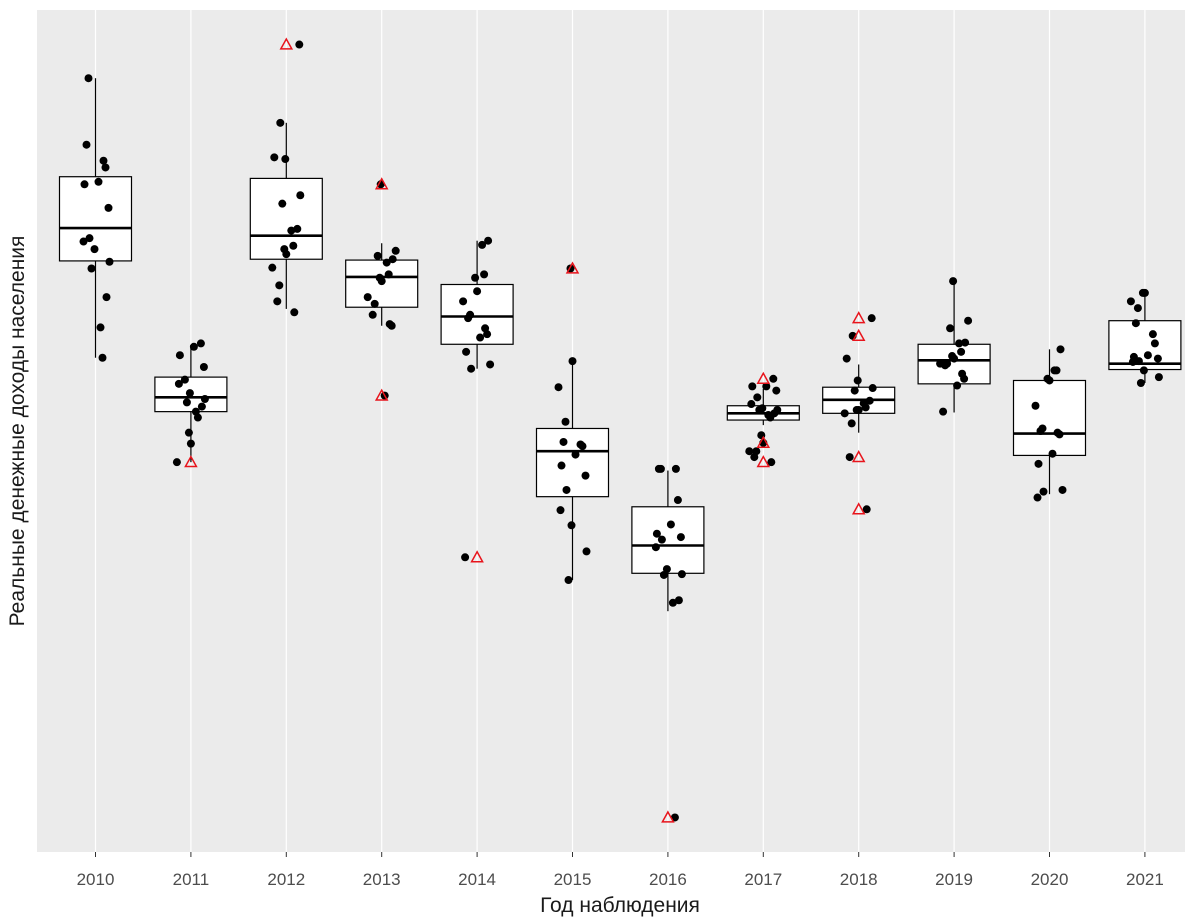  I want to click on x-tick-label-2015: 2015, so click(573, 879).